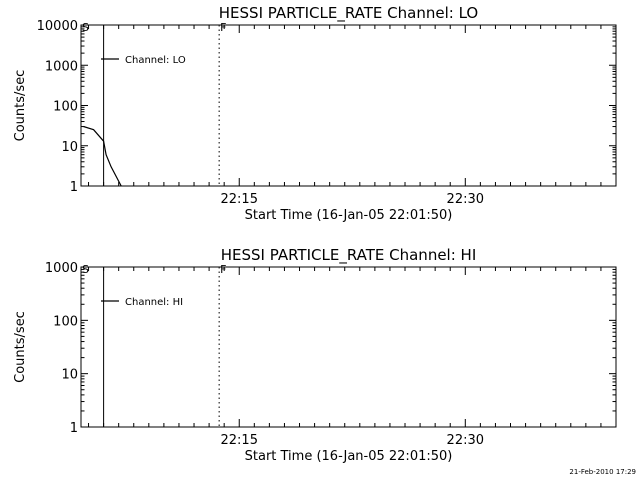 The image size is (640, 484). I want to click on series-line, so click(102, 156).